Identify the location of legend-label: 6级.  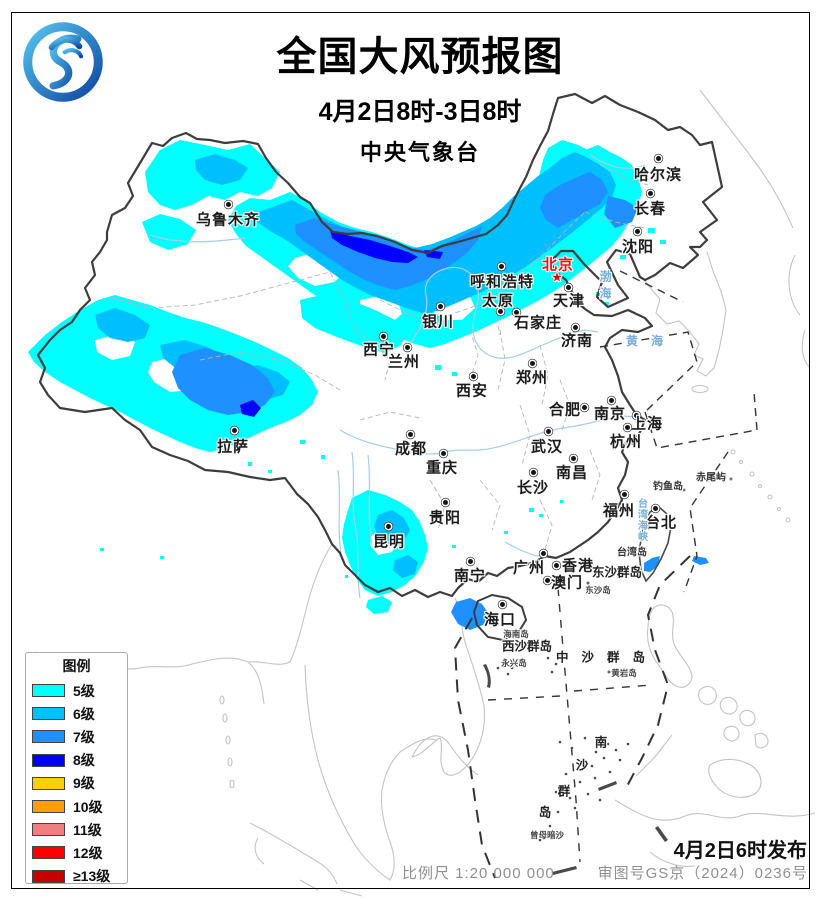
(84, 713).